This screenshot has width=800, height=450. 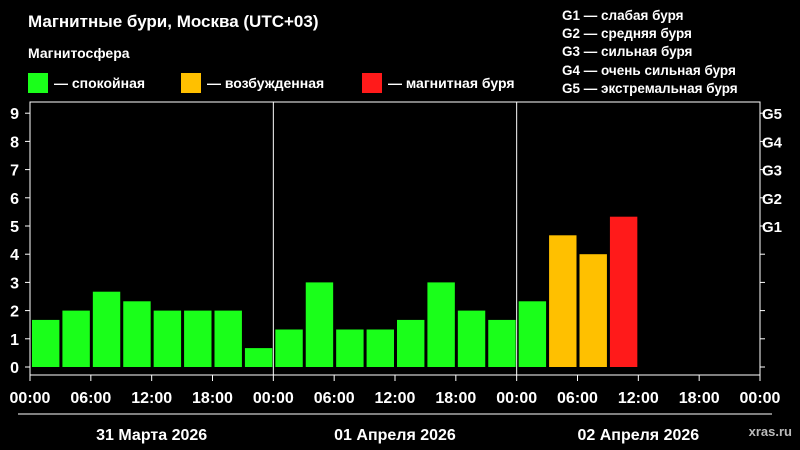 I want to click on storm-scale-g4: G4 — очень сильная буря, so click(x=649, y=70).